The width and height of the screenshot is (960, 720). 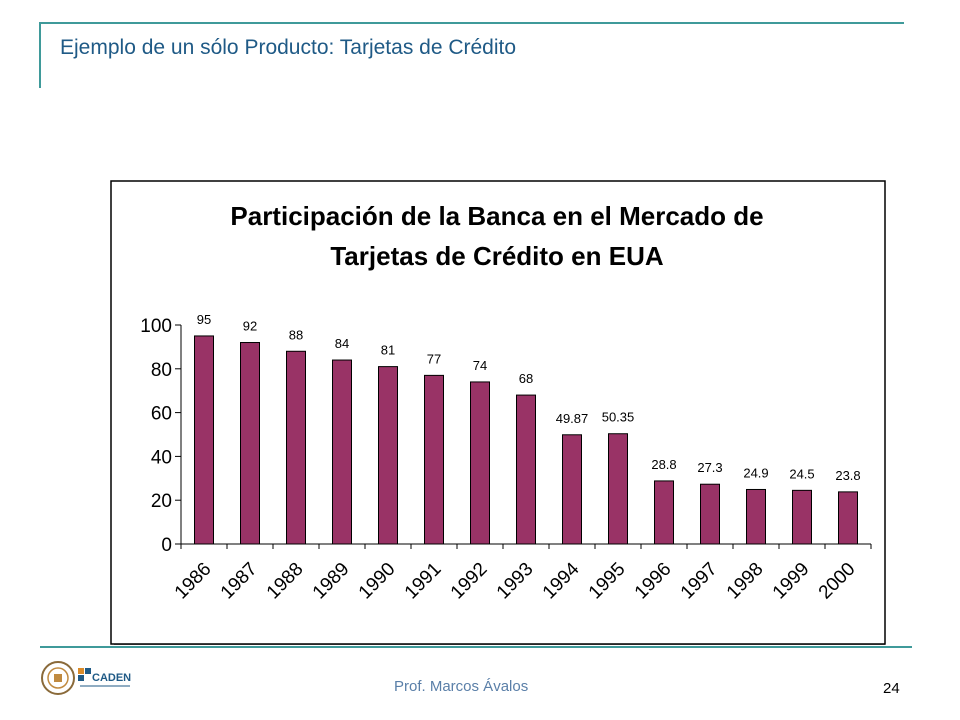 I want to click on data-label: 28.8, so click(x=663, y=464).